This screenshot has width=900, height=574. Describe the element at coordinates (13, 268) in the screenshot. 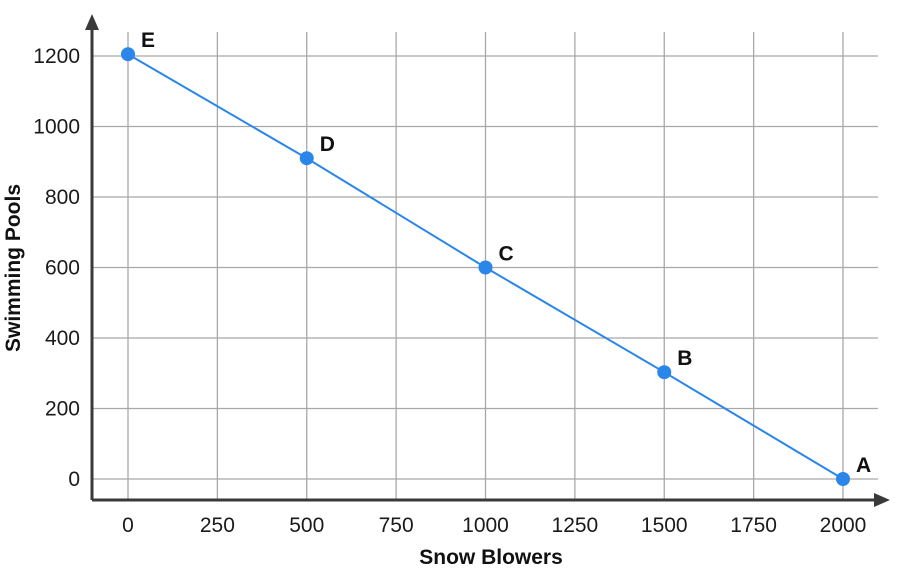

I see `y-axis-title: Swimming Pools` at that location.